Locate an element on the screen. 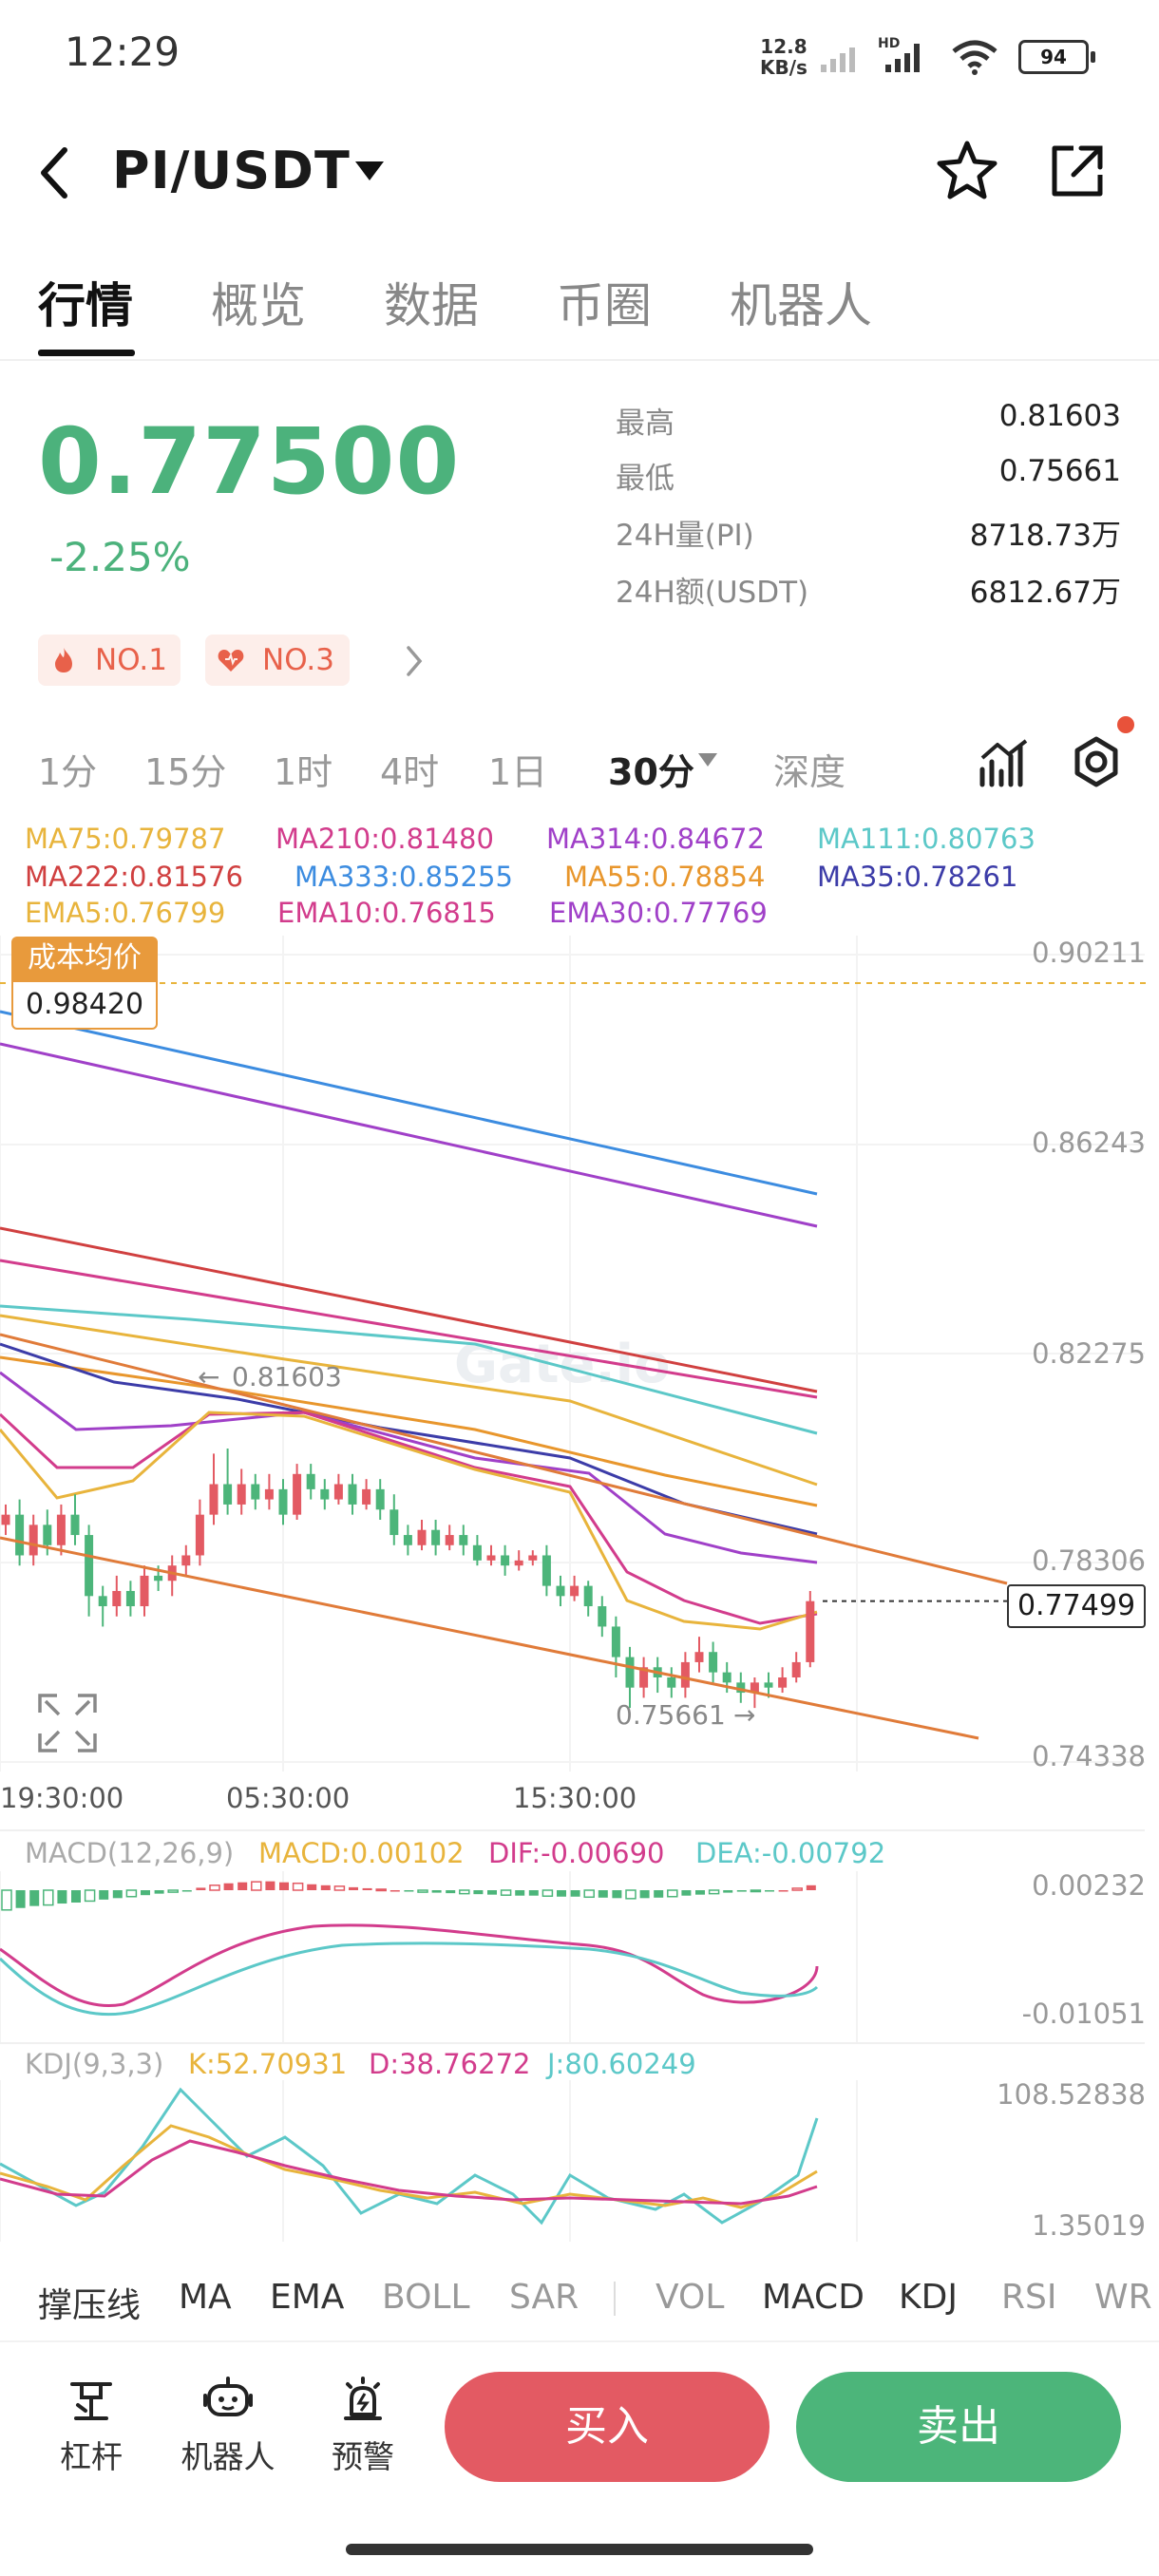  stat-low-label: 最低 is located at coordinates (645, 479).